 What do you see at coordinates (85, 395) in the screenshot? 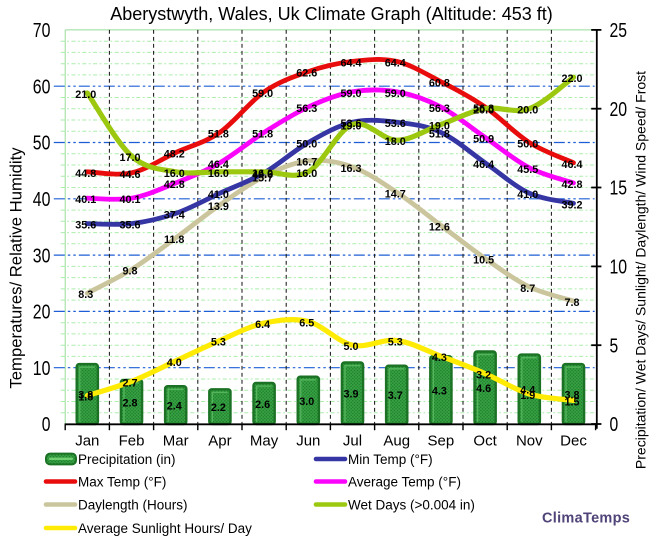
I see `svg-text: 3.8` at bounding box center [85, 395].